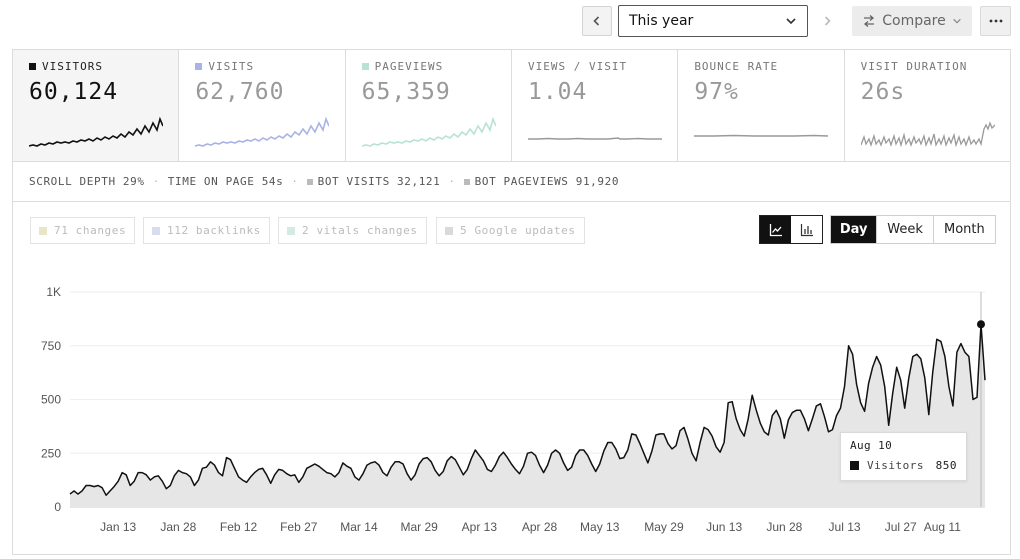 This screenshot has width=1020, height=559. What do you see at coordinates (96, 105) in the screenshot?
I see `stat-visitors: VISITORS 60,124` at bounding box center [96, 105].